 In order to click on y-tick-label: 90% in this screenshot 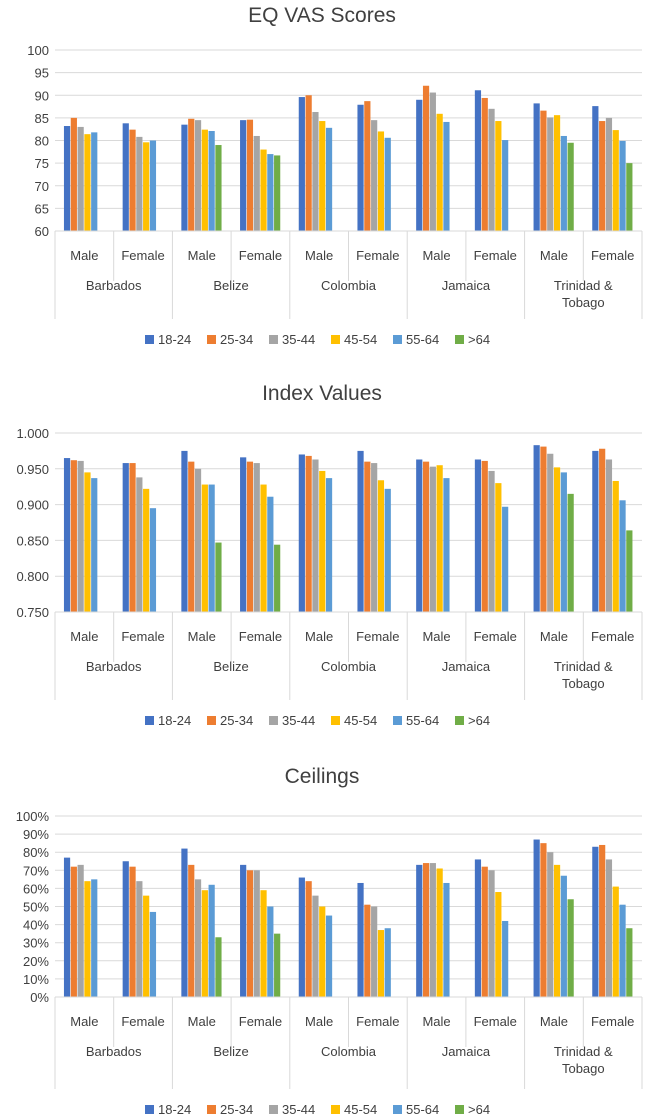, I will do `click(36, 834)`.